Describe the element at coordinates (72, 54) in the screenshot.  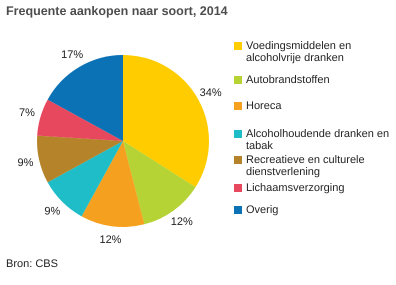
I see `data-label: 17%` at that location.